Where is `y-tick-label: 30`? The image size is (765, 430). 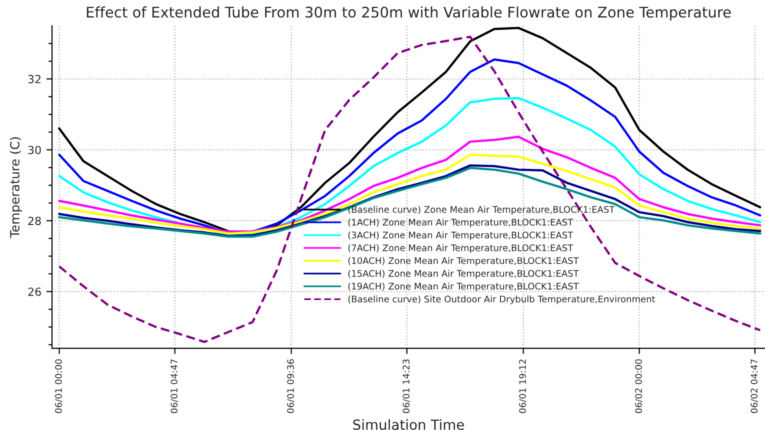 y-tick-label: 30 is located at coordinates (34, 150).